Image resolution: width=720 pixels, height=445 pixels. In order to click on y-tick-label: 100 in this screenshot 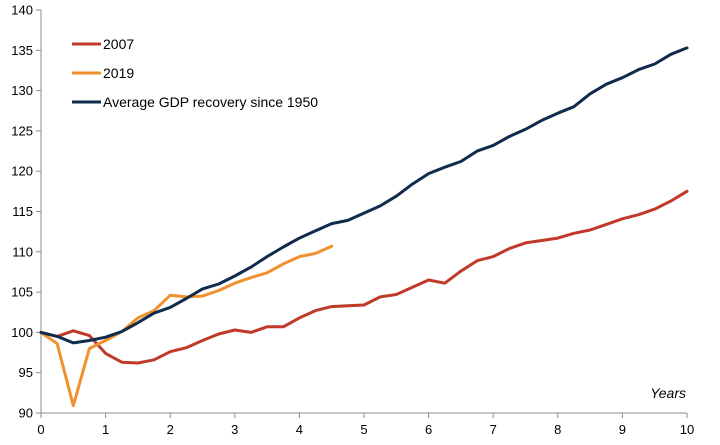, I will do `click(22, 332)`.